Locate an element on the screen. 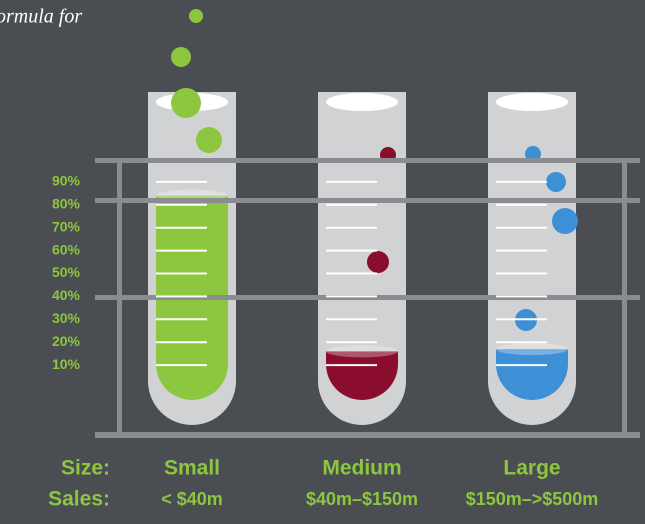  y-tick-label: 80% is located at coordinates (66, 204).